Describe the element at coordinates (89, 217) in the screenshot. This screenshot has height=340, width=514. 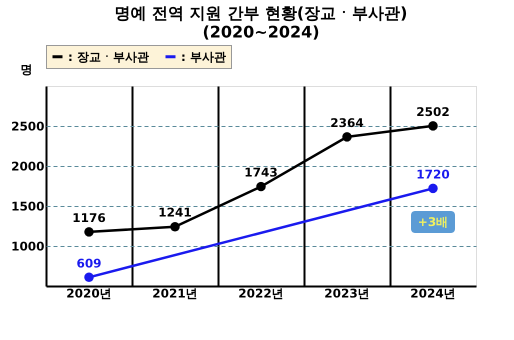
I see `data-label: 1176` at that location.